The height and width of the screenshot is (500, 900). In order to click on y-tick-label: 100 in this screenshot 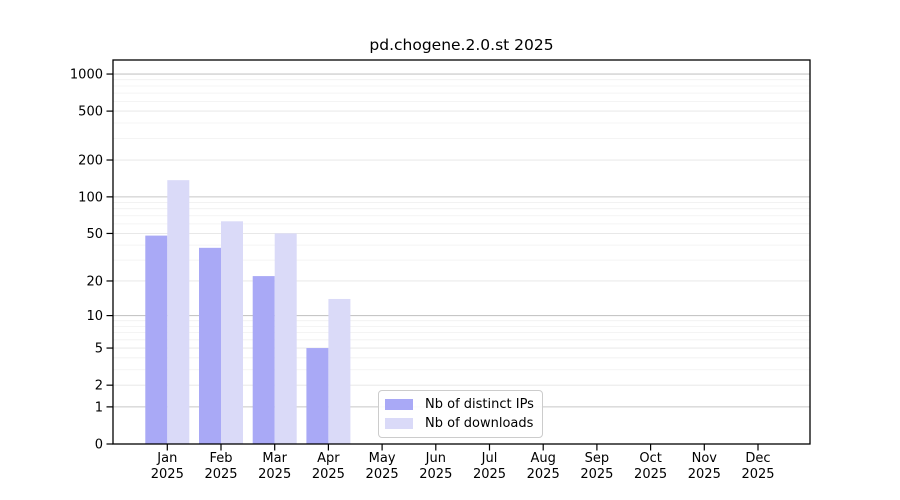, I will do `click(90, 197)`.